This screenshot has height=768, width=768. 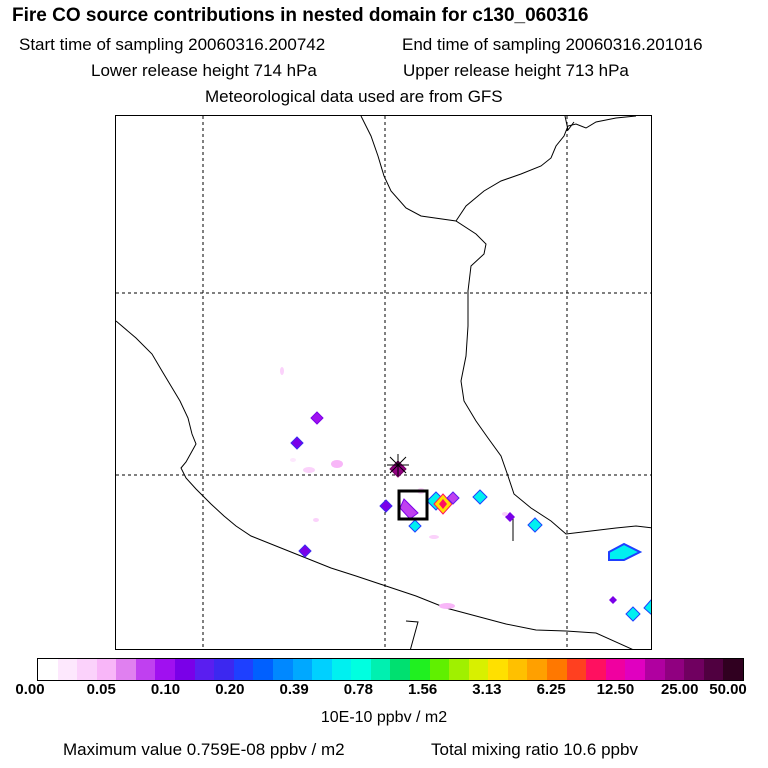 I want to click on colorbar-tick-label: 0.20, so click(x=230, y=689).